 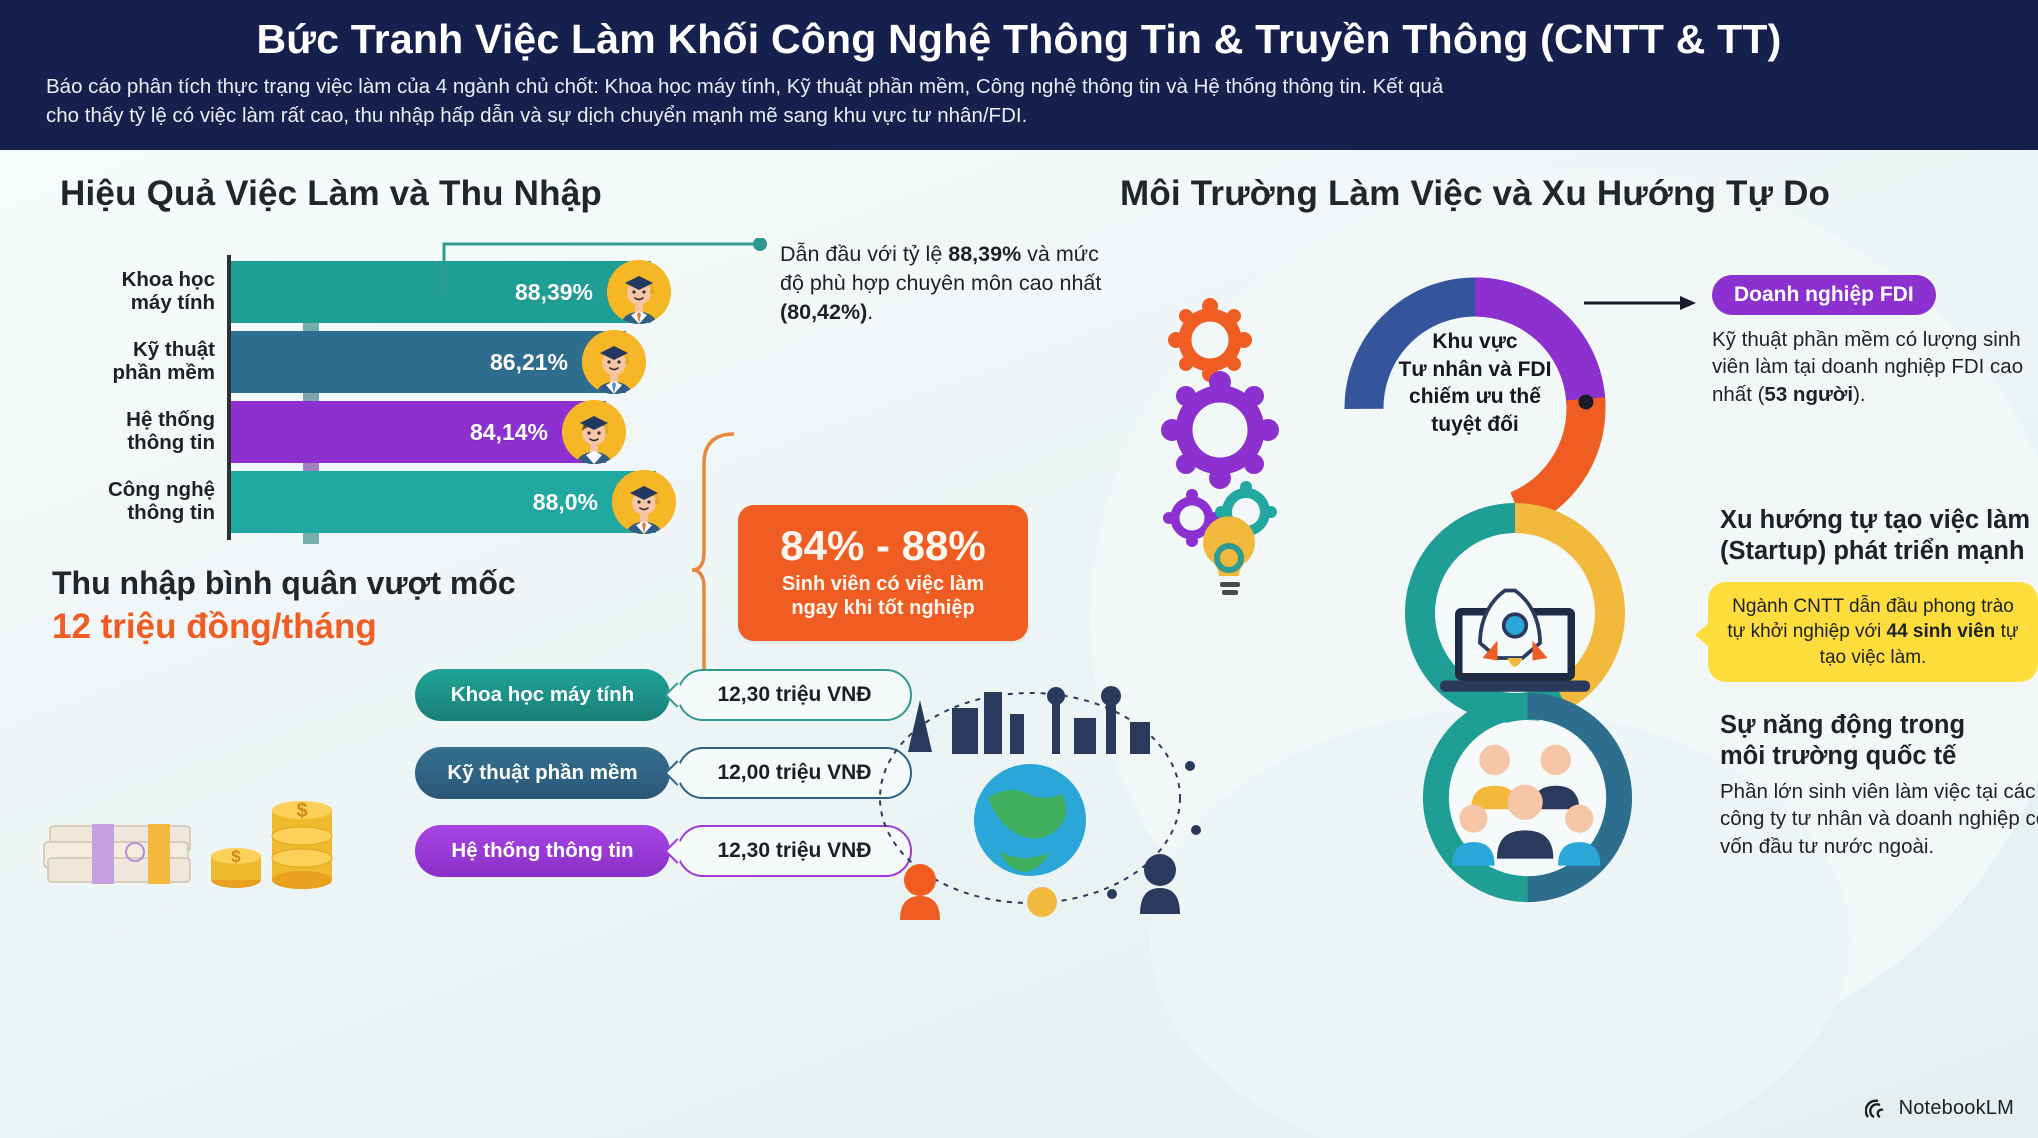 What do you see at coordinates (1475, 425) in the screenshot?
I see `donut-line-4: tuyệt đối` at bounding box center [1475, 425].